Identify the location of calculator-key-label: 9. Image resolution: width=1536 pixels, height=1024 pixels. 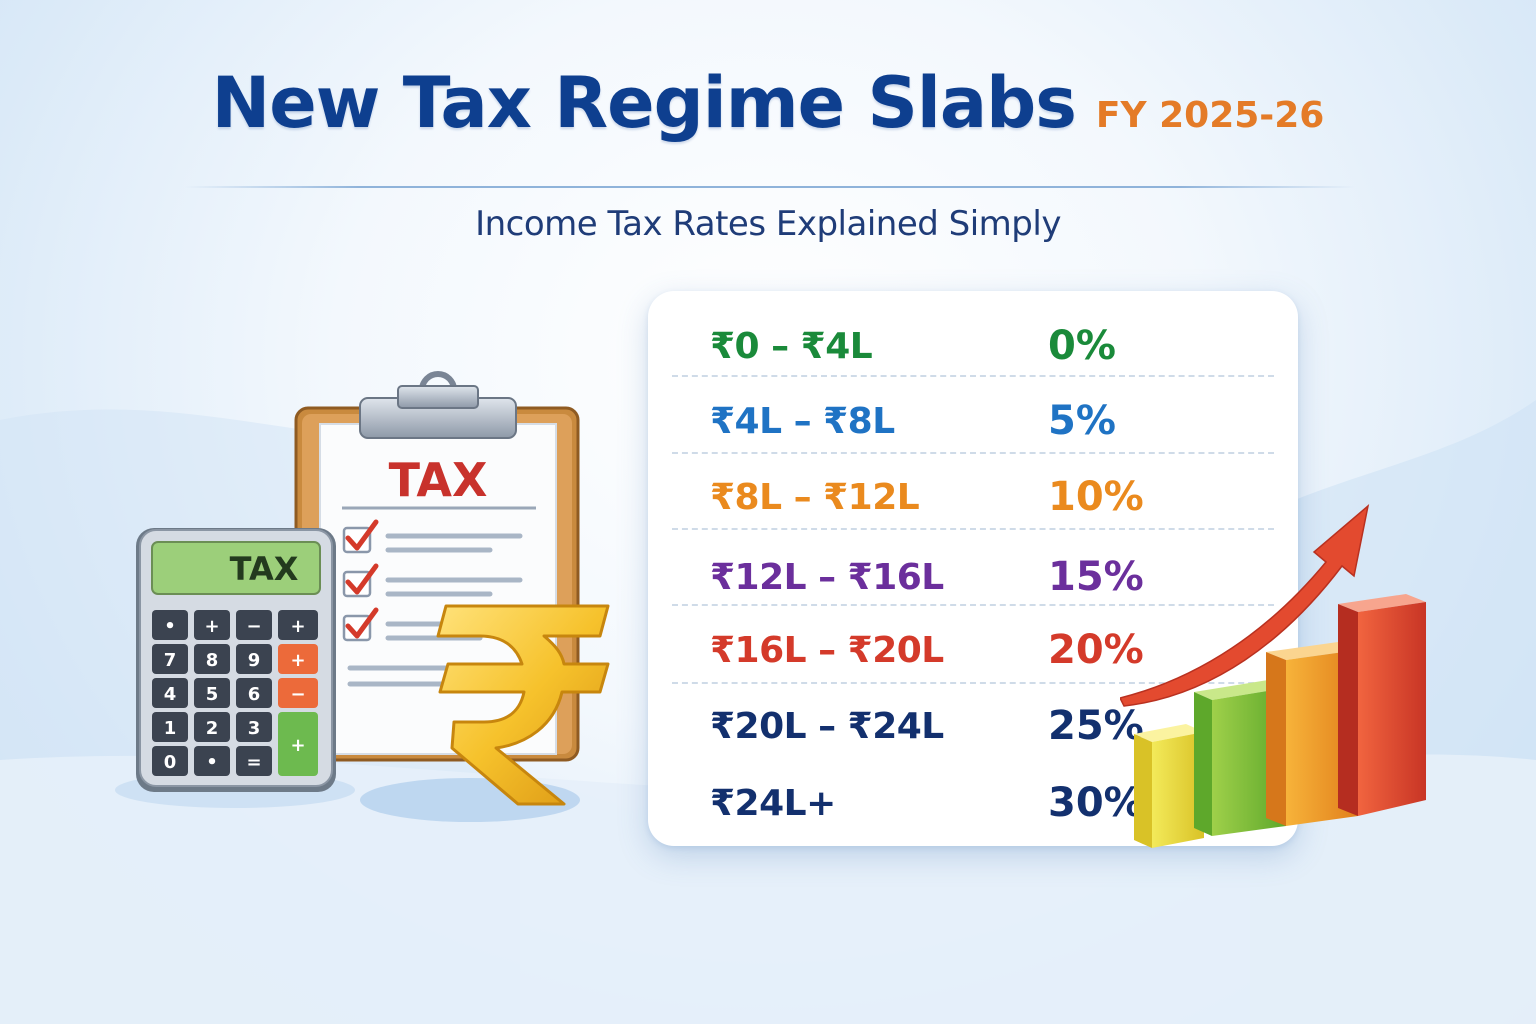
(254, 660).